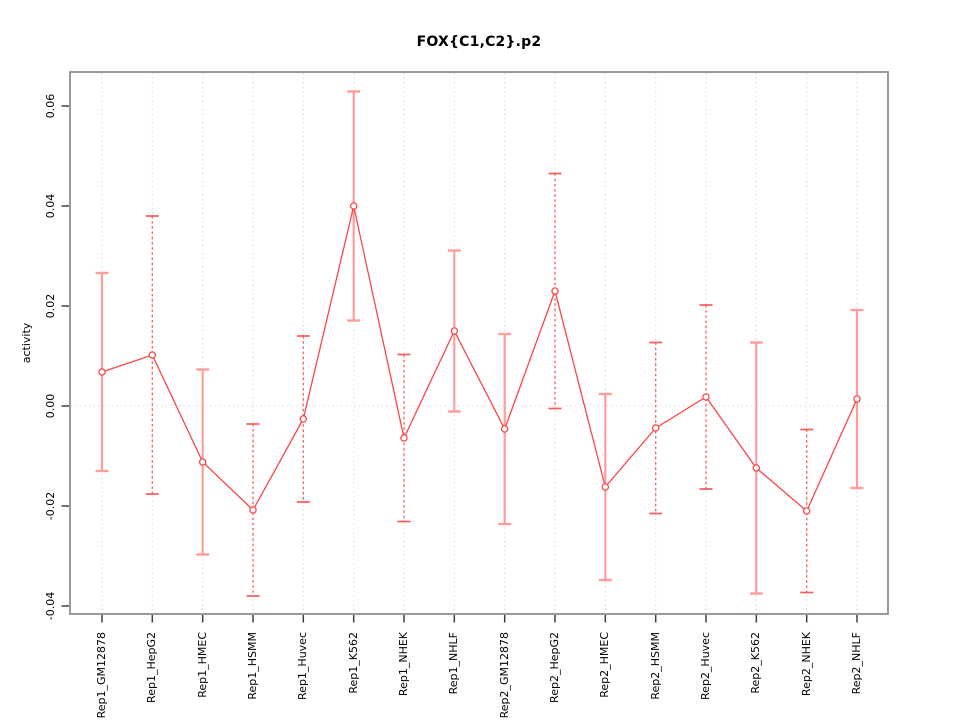  What do you see at coordinates (152, 667) in the screenshot?
I see `x-tick-label: Rep1_HepG2` at bounding box center [152, 667].